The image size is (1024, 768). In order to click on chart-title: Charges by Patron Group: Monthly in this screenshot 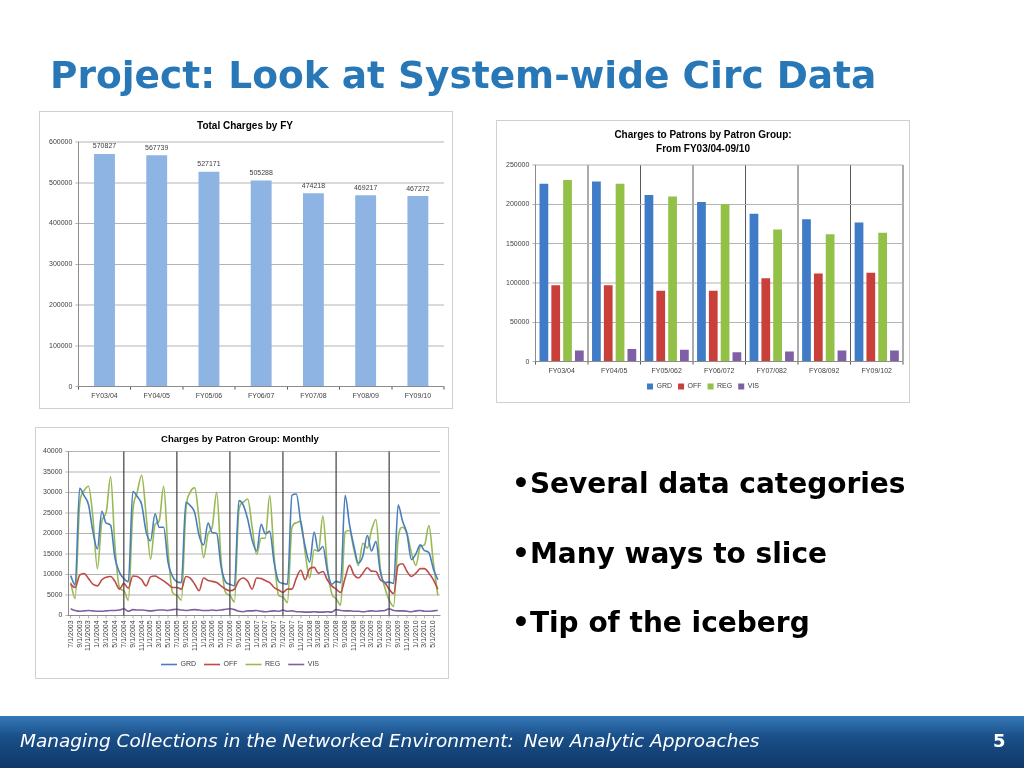, I will do `click(240, 439)`.